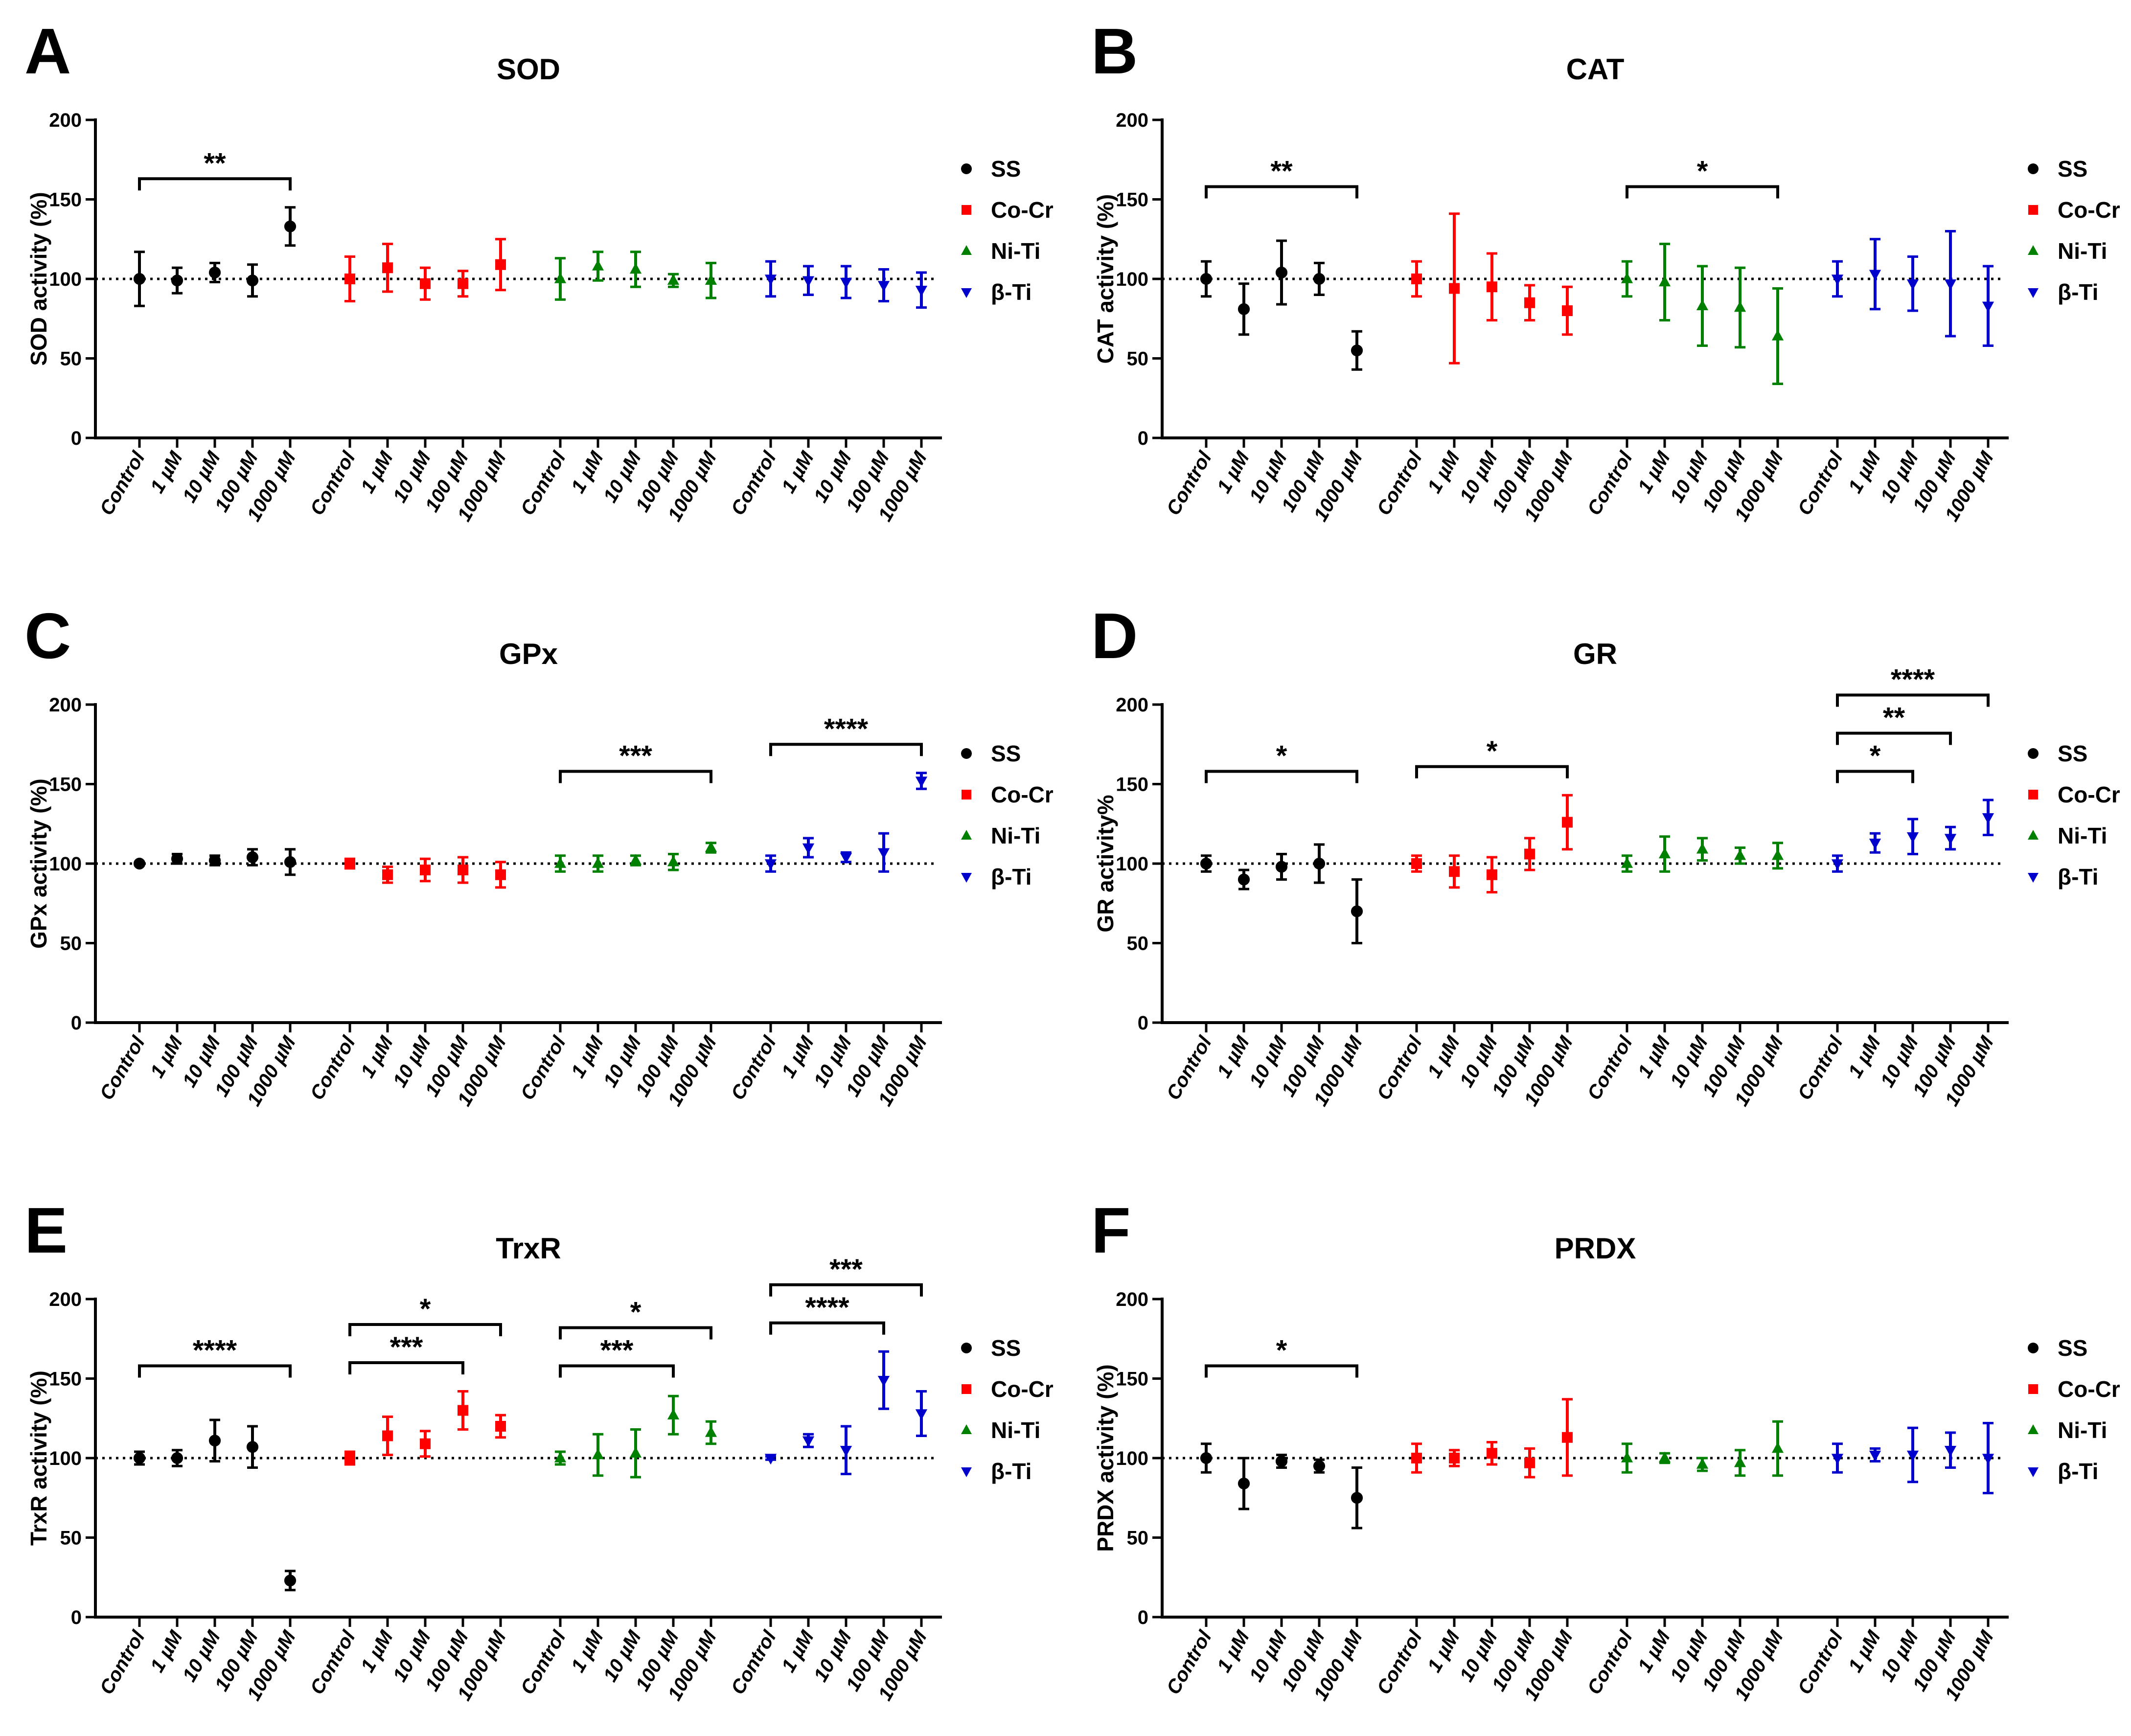  Describe the element at coordinates (1132, 120) in the screenshot. I see `y-tick-label: 200` at that location.